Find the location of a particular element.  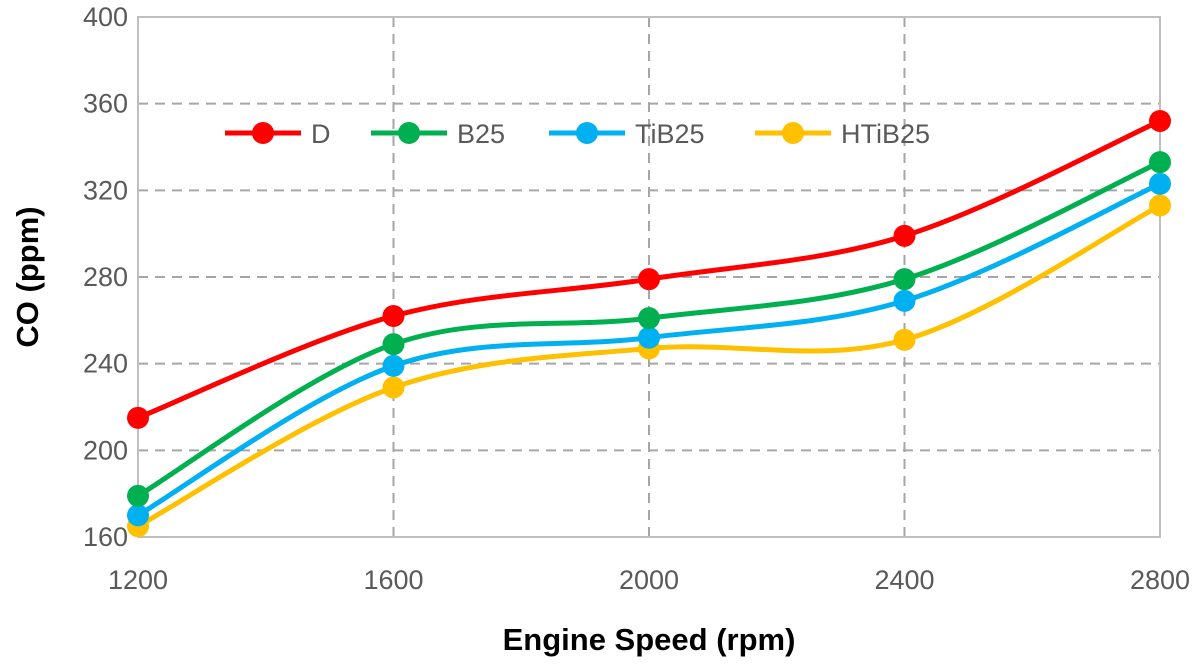

legend: D B25 TiB25 HTiB25 is located at coordinates (577, 134).